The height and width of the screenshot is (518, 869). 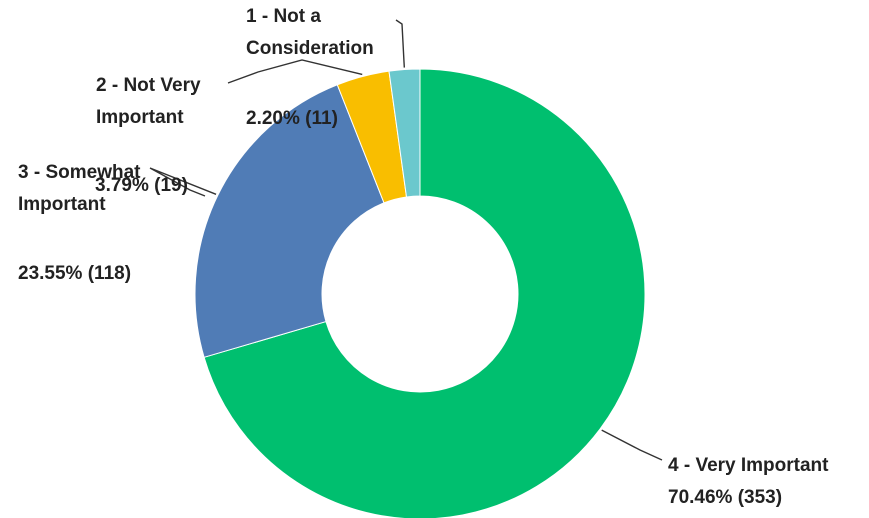 What do you see at coordinates (140, 117) in the screenshot?
I see `slice-label-not-very-important-line2: Important` at bounding box center [140, 117].